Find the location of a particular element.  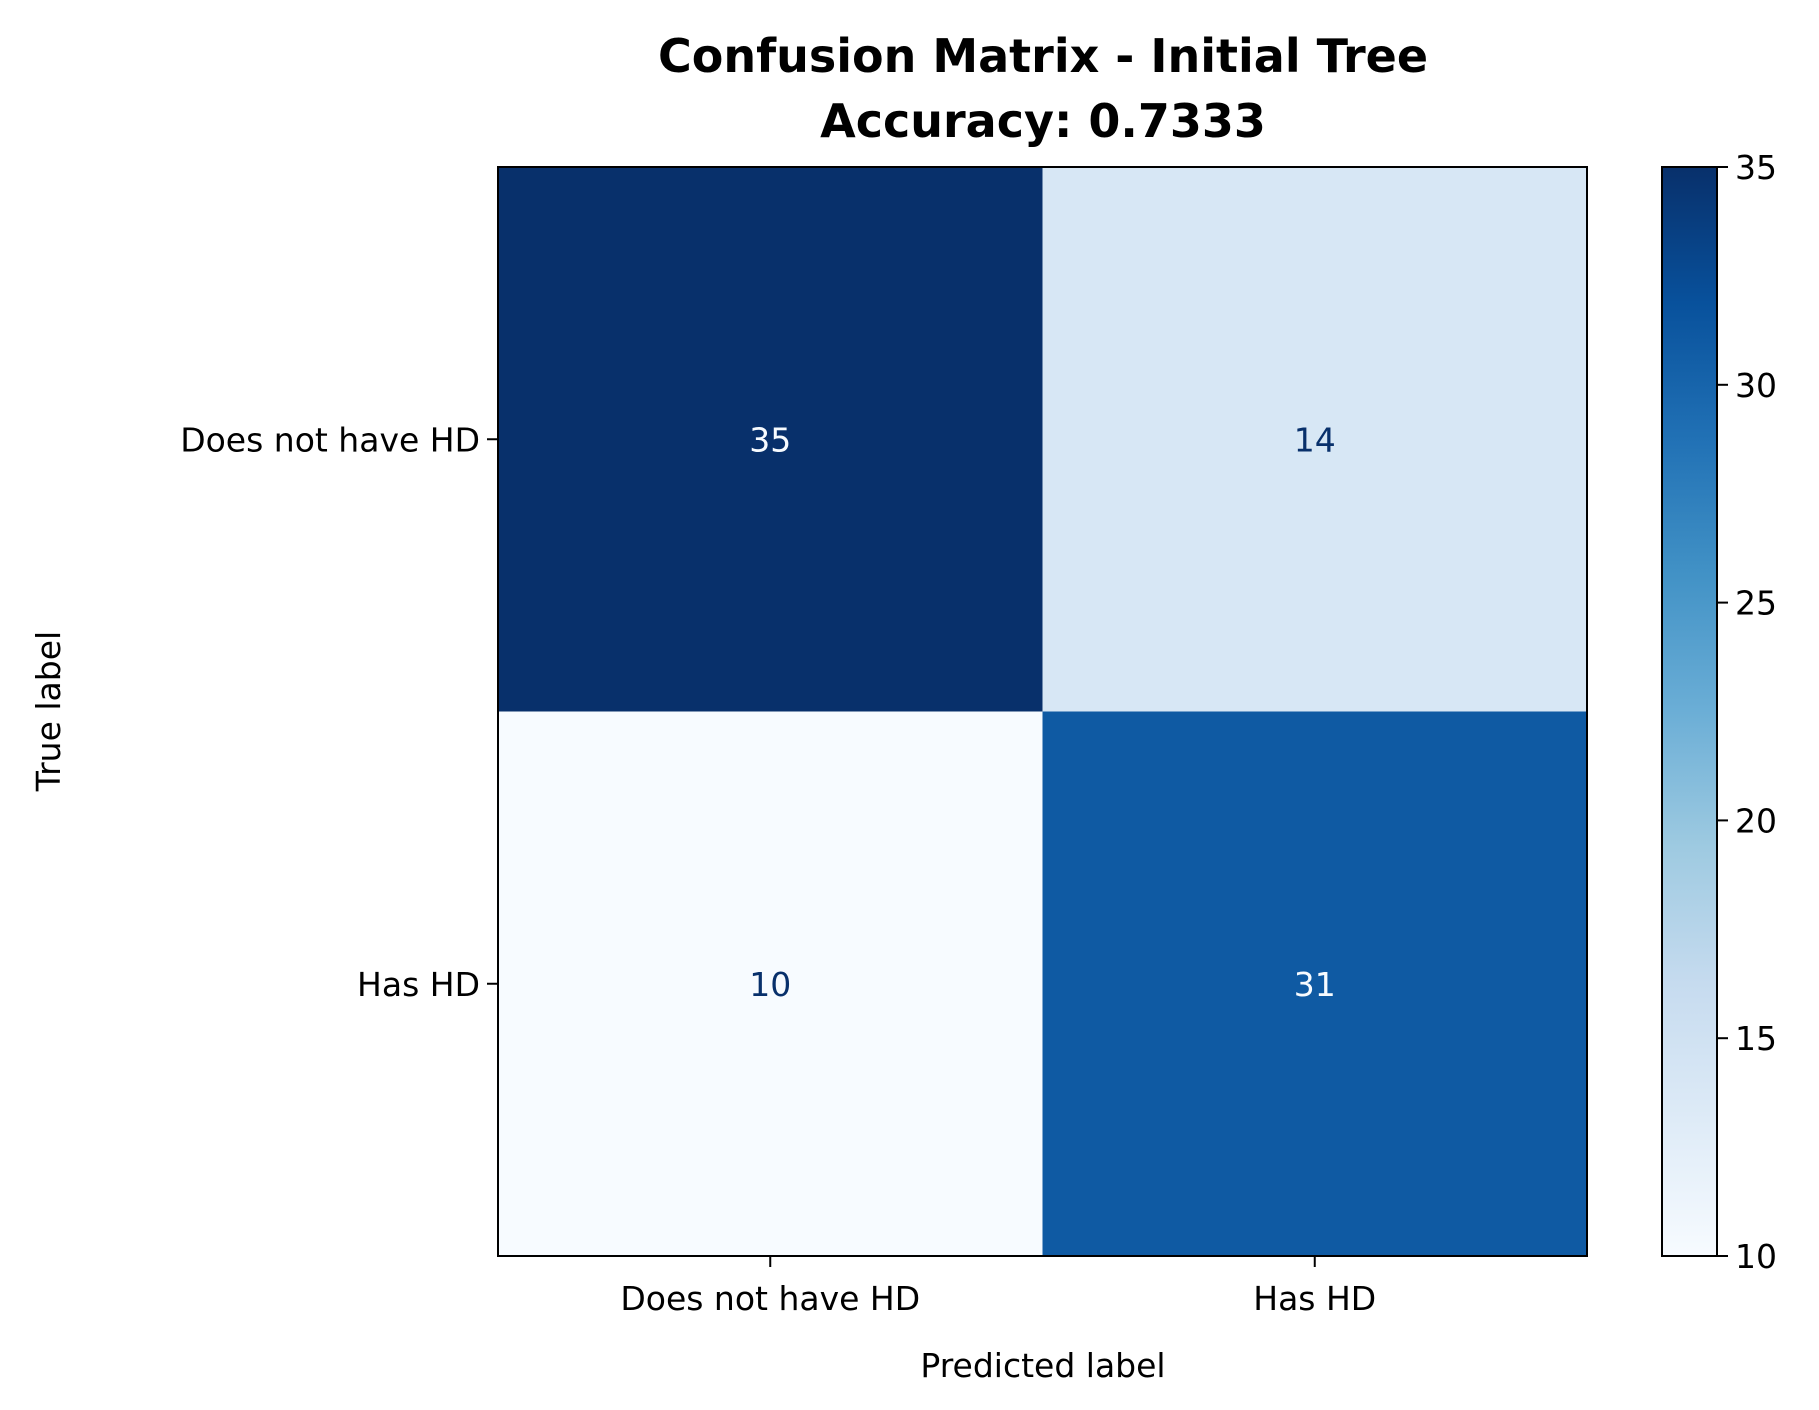

colorbar-tick-label: 25 is located at coordinates (1756, 603).